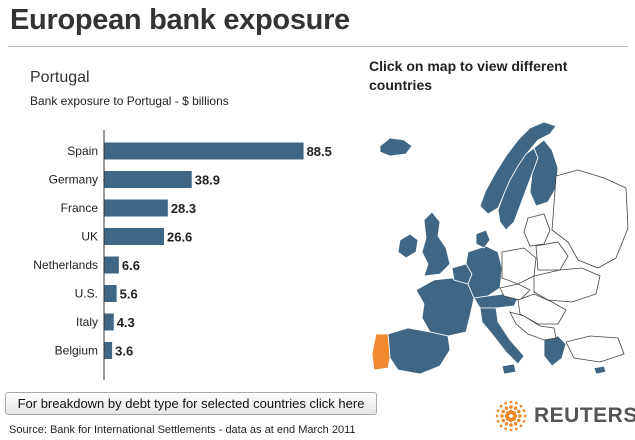 The width and height of the screenshot is (635, 440). Describe the element at coordinates (436, 244) in the screenshot. I see `map-country-uk` at that location.